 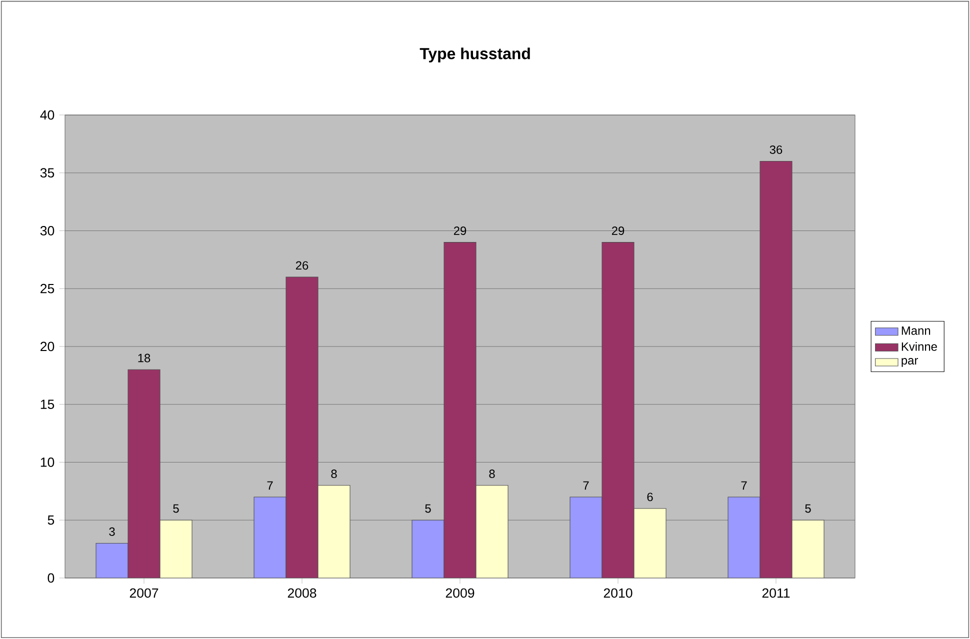 What do you see at coordinates (618, 593) in the screenshot?
I see `x-tick-label: 2010` at bounding box center [618, 593].